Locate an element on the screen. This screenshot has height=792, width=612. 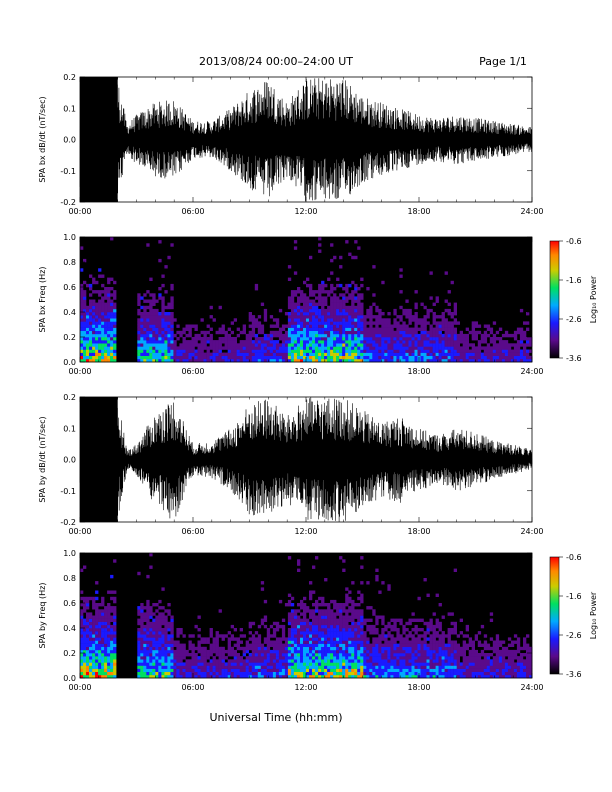
bx_freq-y-axis-label: SPA bx Freq (Hz) is located at coordinates (42, 300).